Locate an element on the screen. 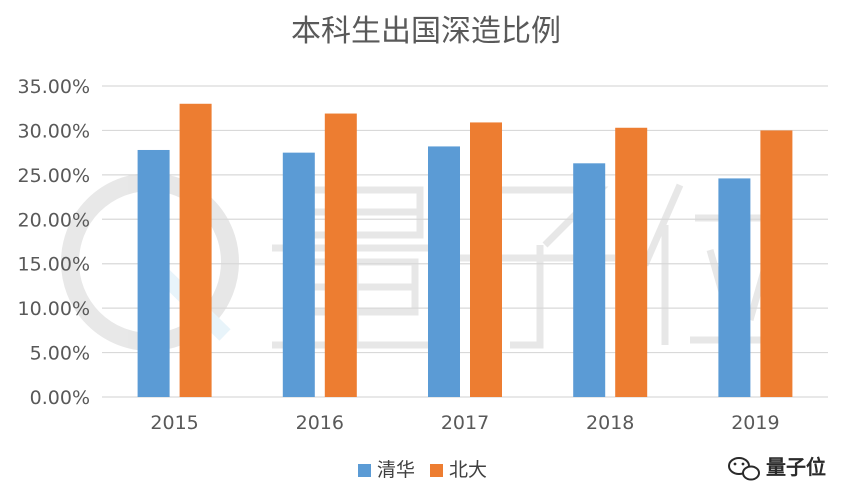 Image resolution: width=852 pixels, height=502 pixels. brand-watermark: 量子位 is located at coordinates (777, 468).